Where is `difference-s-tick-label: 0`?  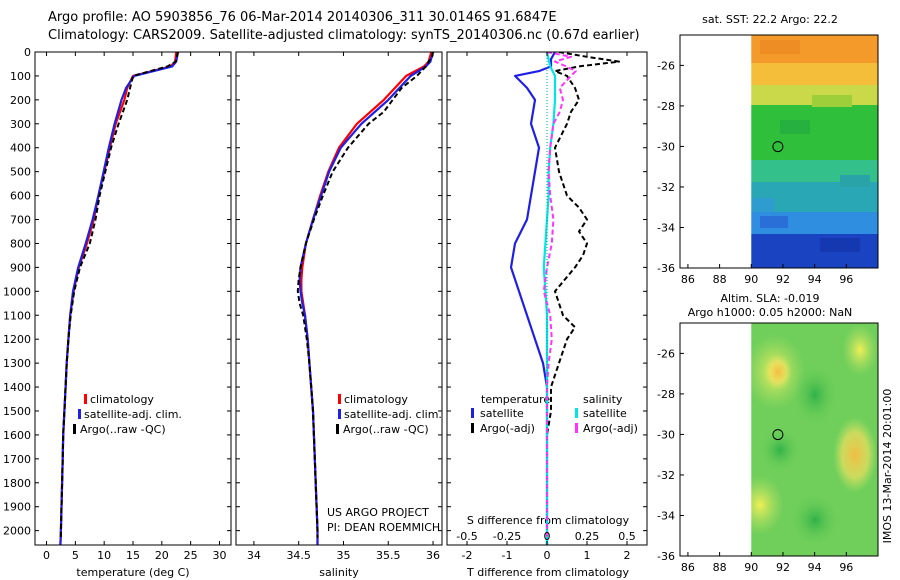 difference-s-tick-label: 0 is located at coordinates (547, 536).